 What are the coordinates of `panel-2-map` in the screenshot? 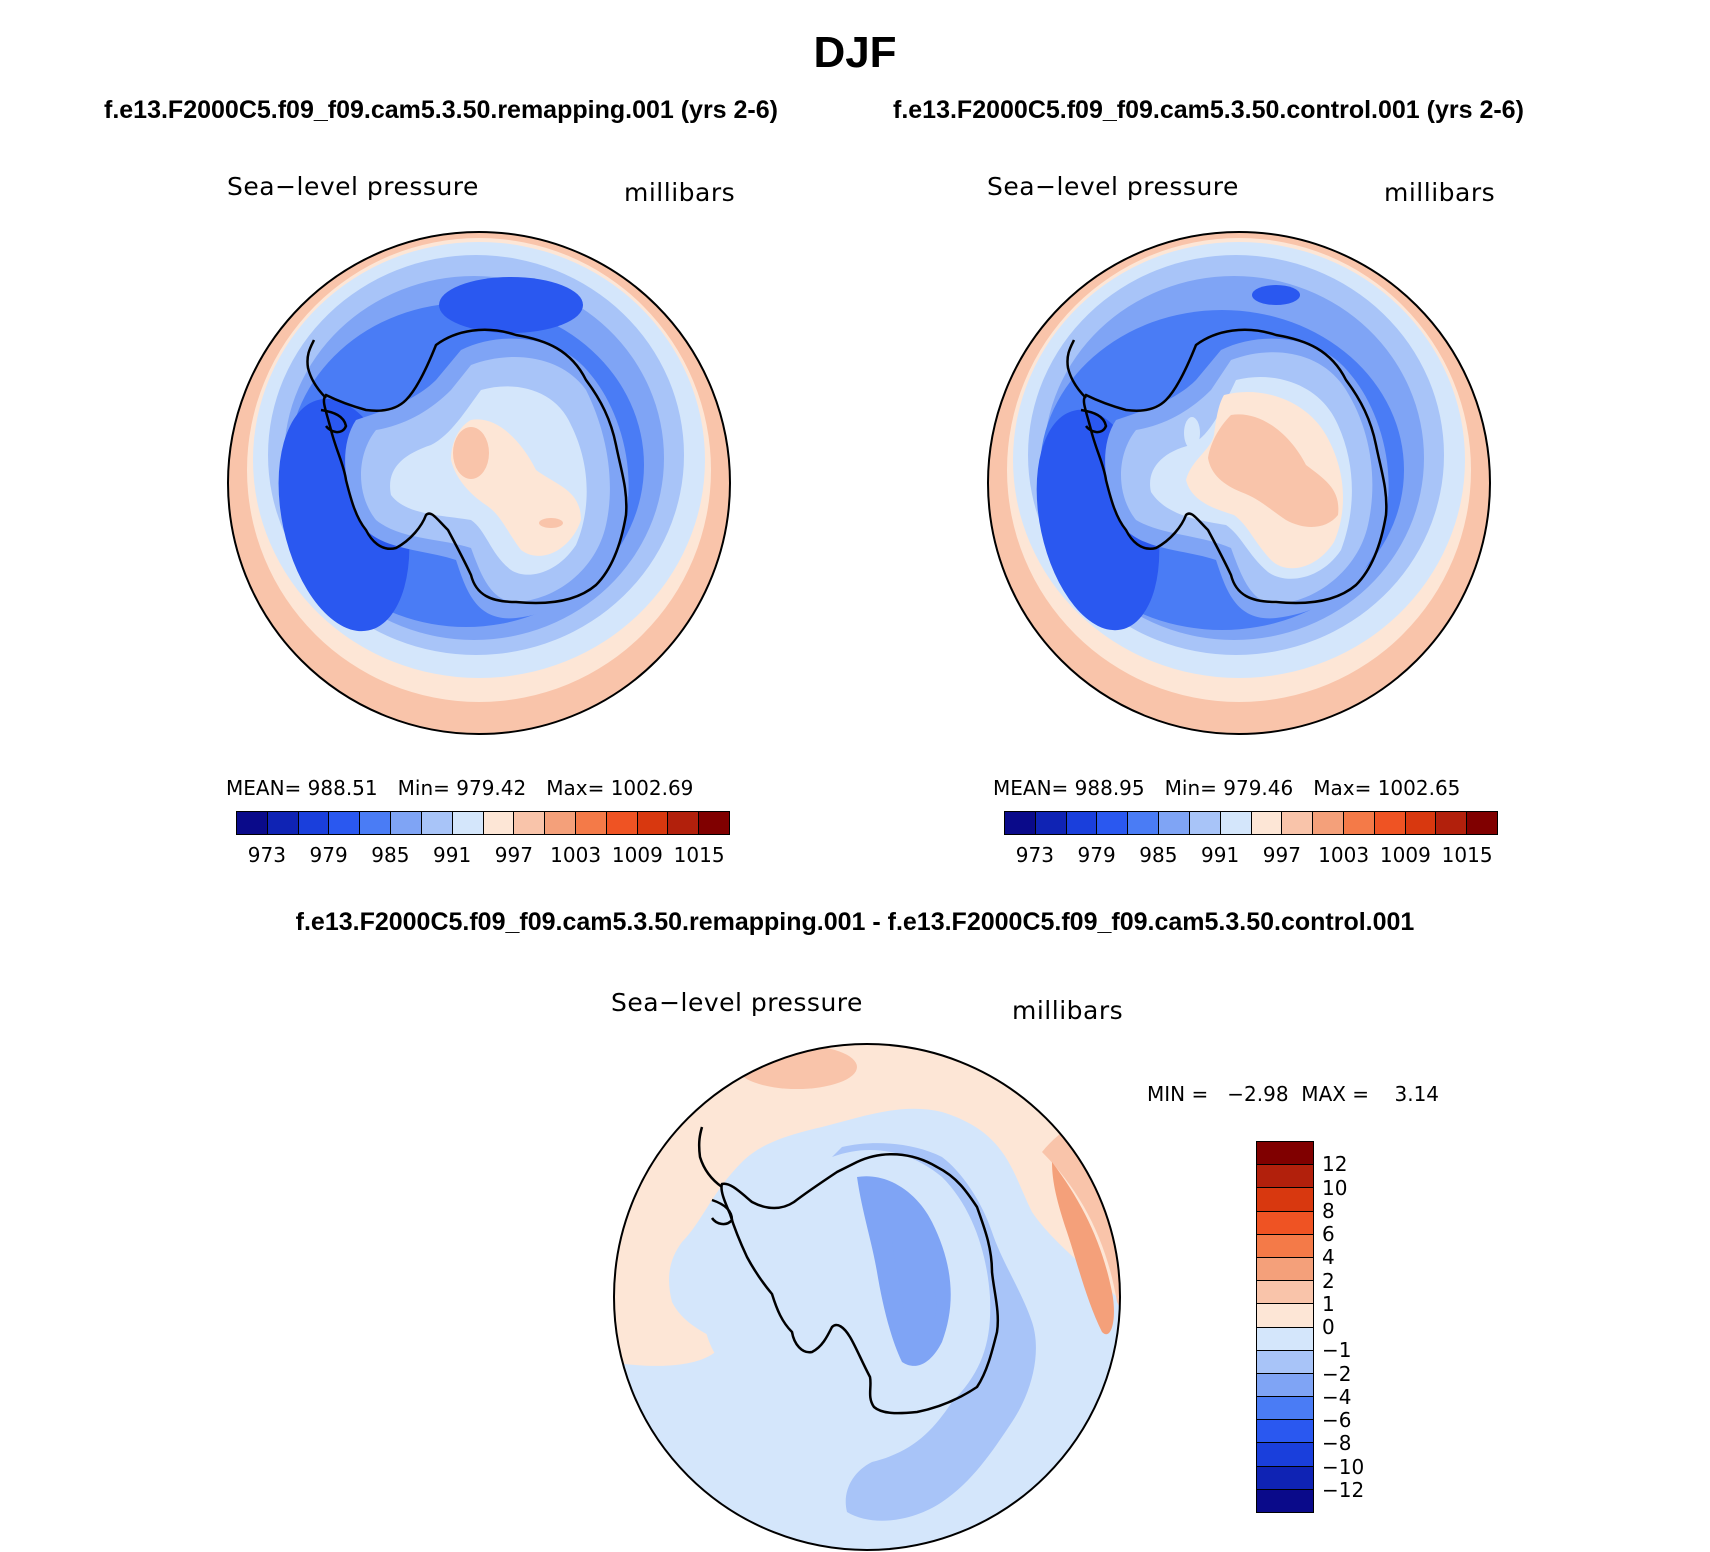 It's located at (1239, 483).